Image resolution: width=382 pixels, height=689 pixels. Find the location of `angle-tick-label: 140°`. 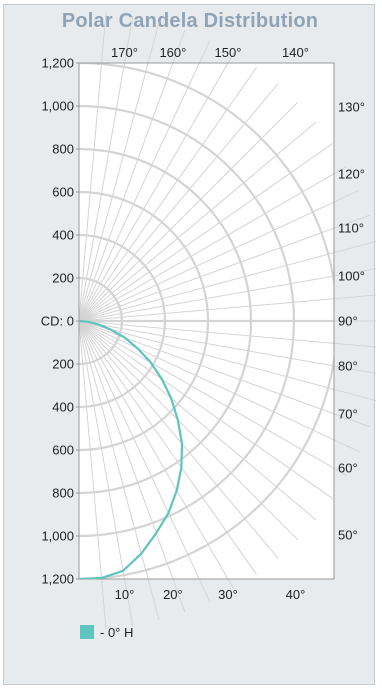

angle-tick-label: 140° is located at coordinates (295, 52).